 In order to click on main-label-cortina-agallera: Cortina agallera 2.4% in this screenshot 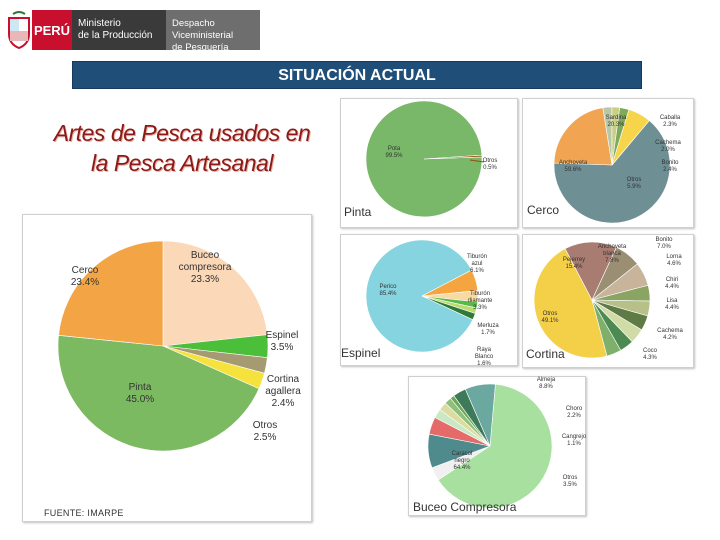, I will do `click(283, 391)`.